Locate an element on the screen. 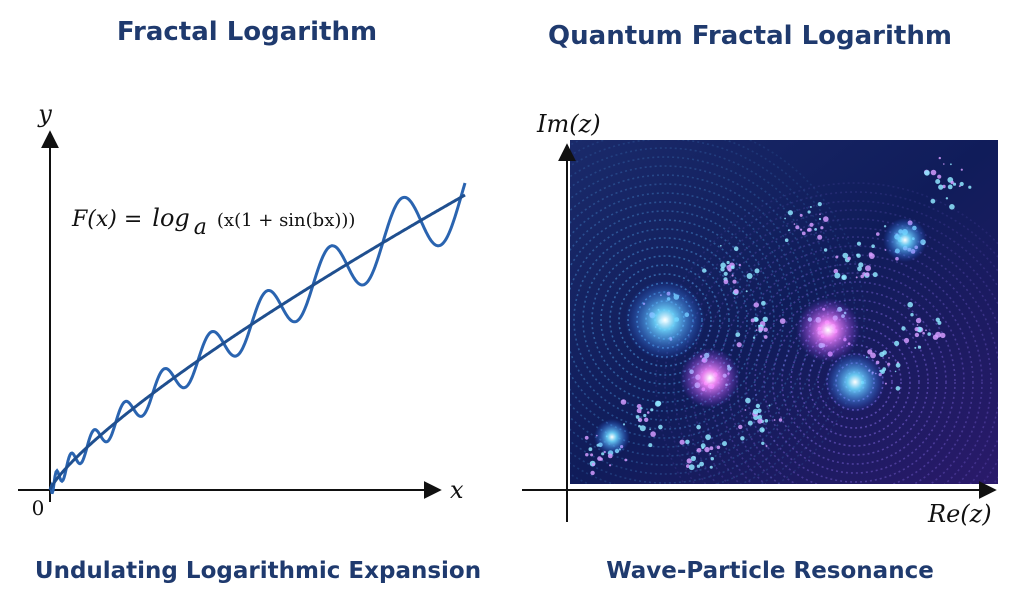 Image resolution: width=1024 pixels, height=610 pixels. formula-lhs: F(x) = is located at coordinates (106, 219).